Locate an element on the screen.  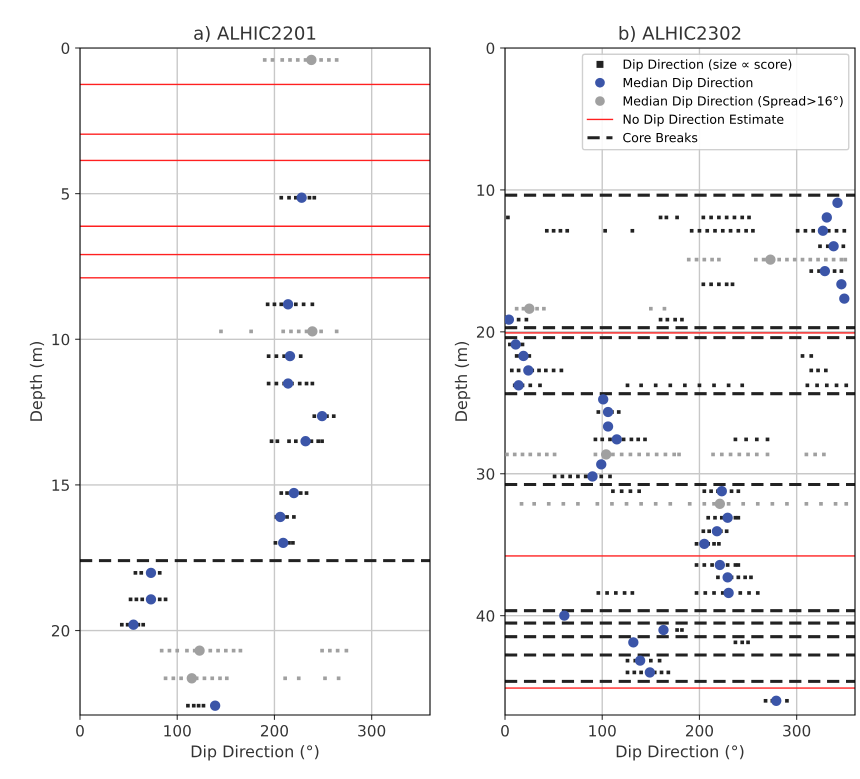
legend-label: Median Dip Direction (Spread>16°) is located at coordinates (733, 102).